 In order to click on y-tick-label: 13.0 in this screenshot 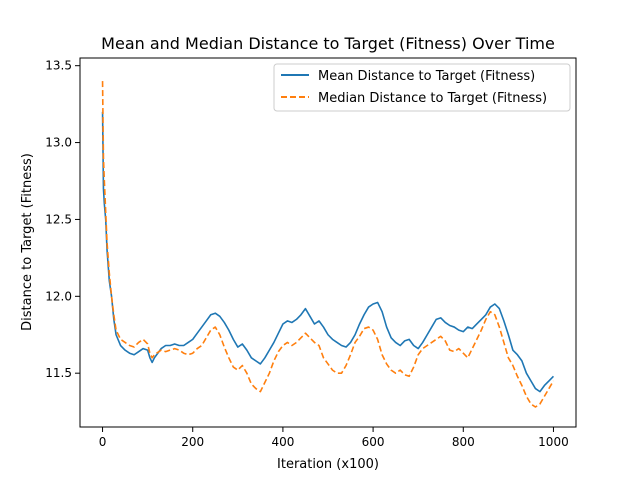, I will do `click(58, 143)`.